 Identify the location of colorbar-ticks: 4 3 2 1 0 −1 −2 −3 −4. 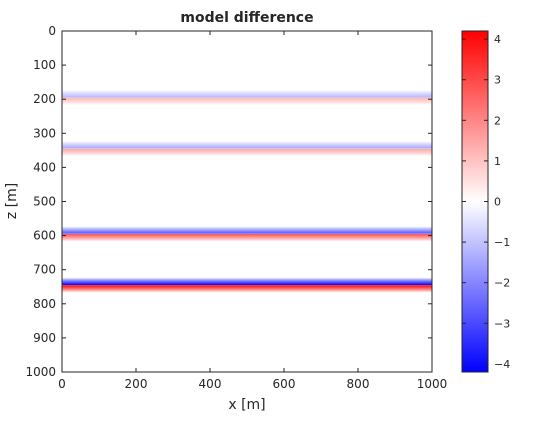
(486, 202).